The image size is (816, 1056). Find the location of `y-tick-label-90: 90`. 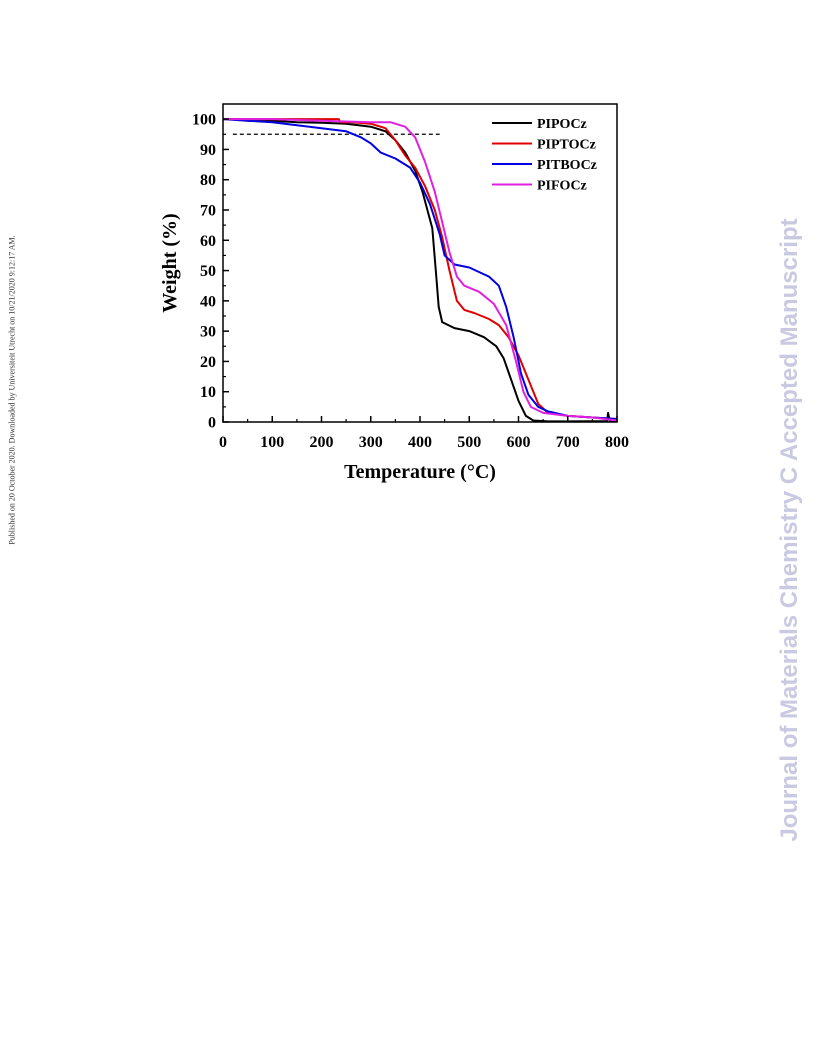

y-tick-label-90: 90 is located at coordinates (208, 150).